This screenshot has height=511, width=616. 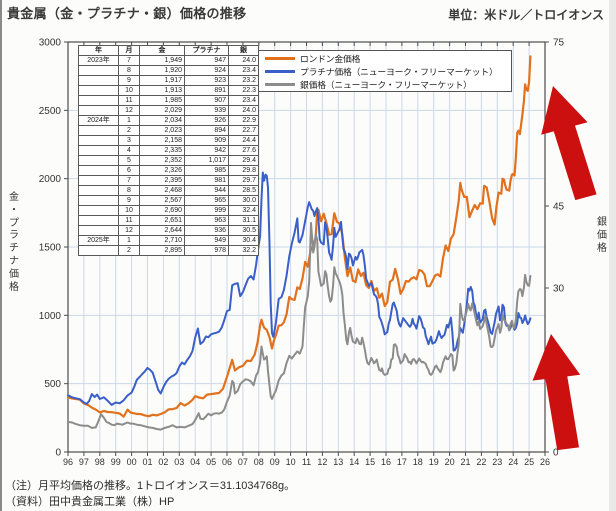 What do you see at coordinates (370, 462) in the screenshot?
I see `x-tick-label: 15` at bounding box center [370, 462].